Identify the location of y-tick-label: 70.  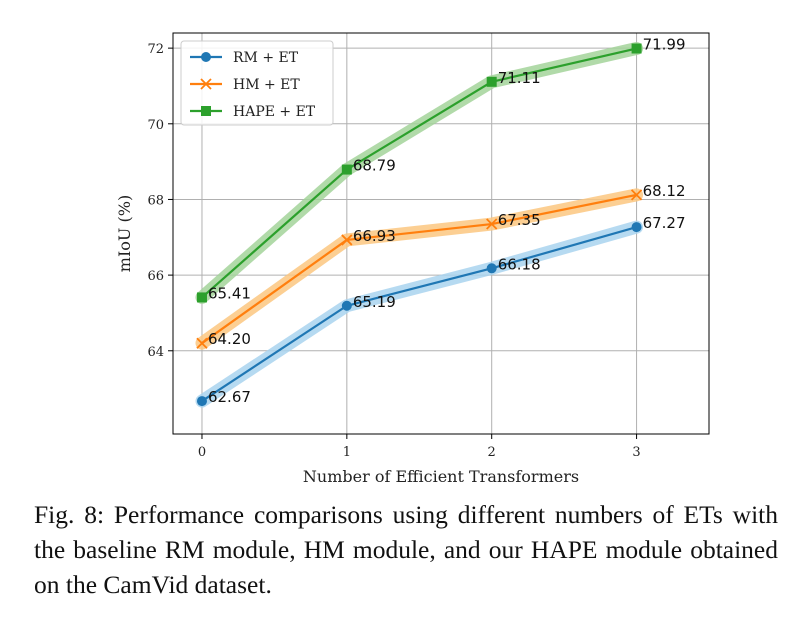
(155, 125).